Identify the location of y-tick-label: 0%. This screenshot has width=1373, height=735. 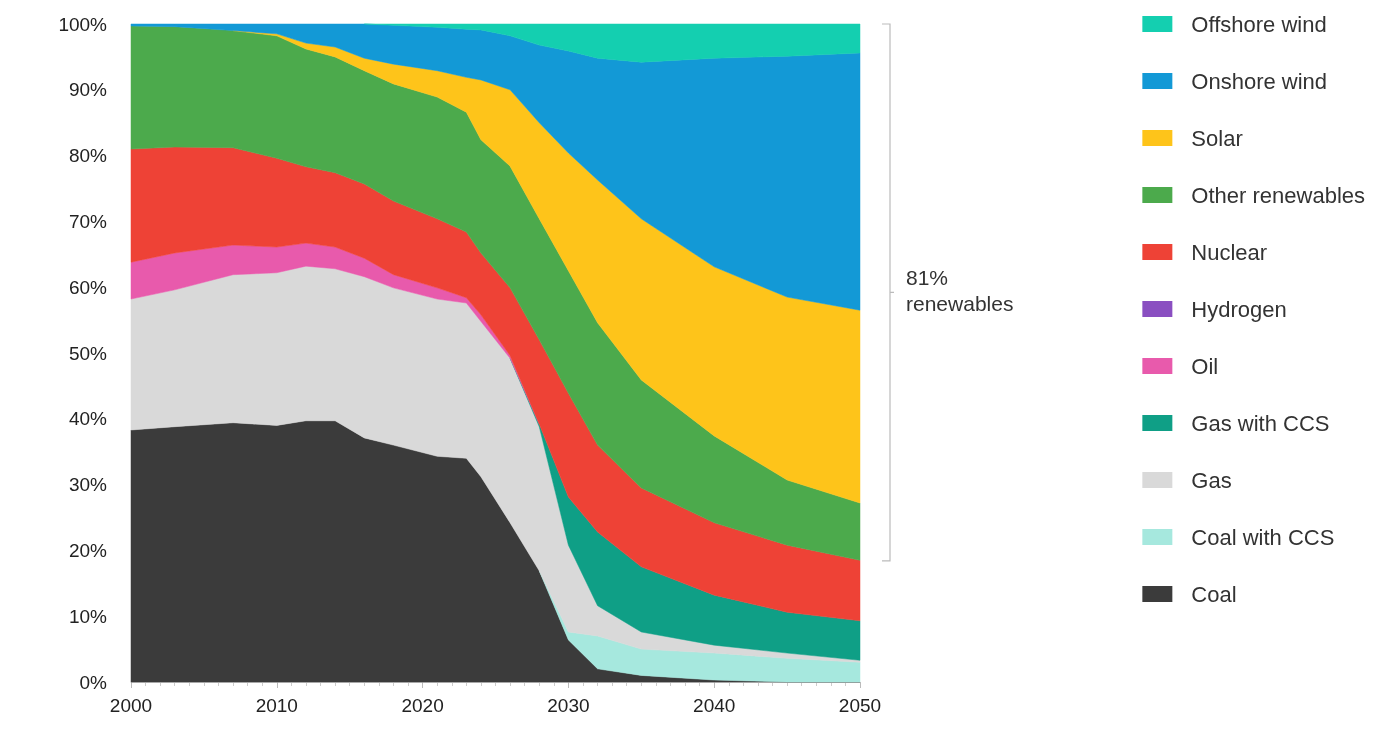
(93, 682).